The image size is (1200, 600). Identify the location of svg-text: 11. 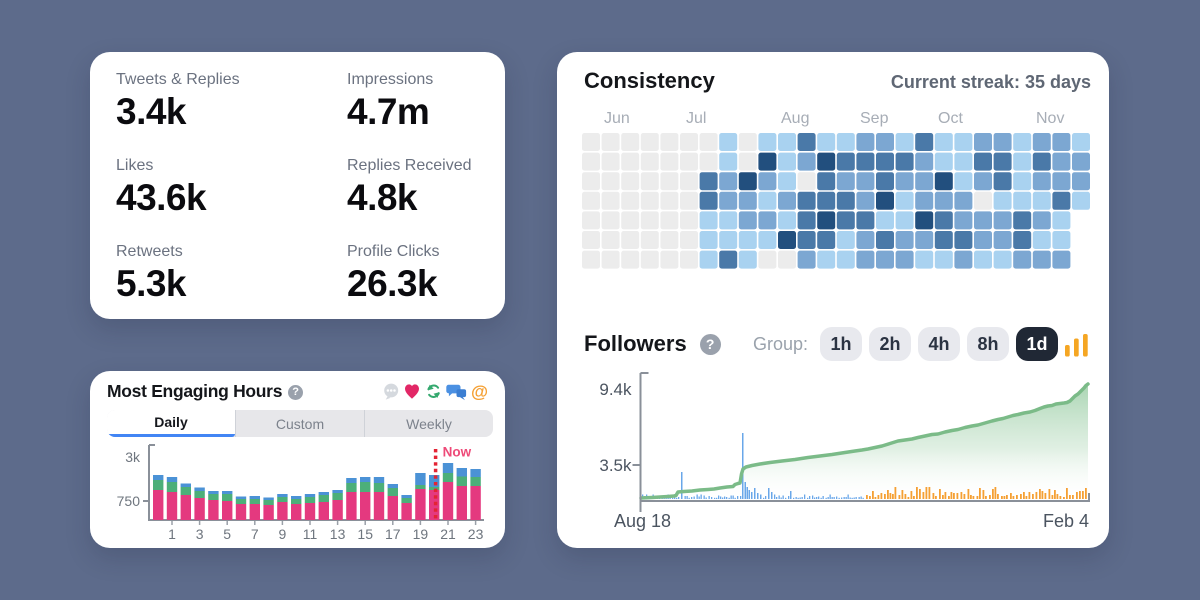
(310, 534).